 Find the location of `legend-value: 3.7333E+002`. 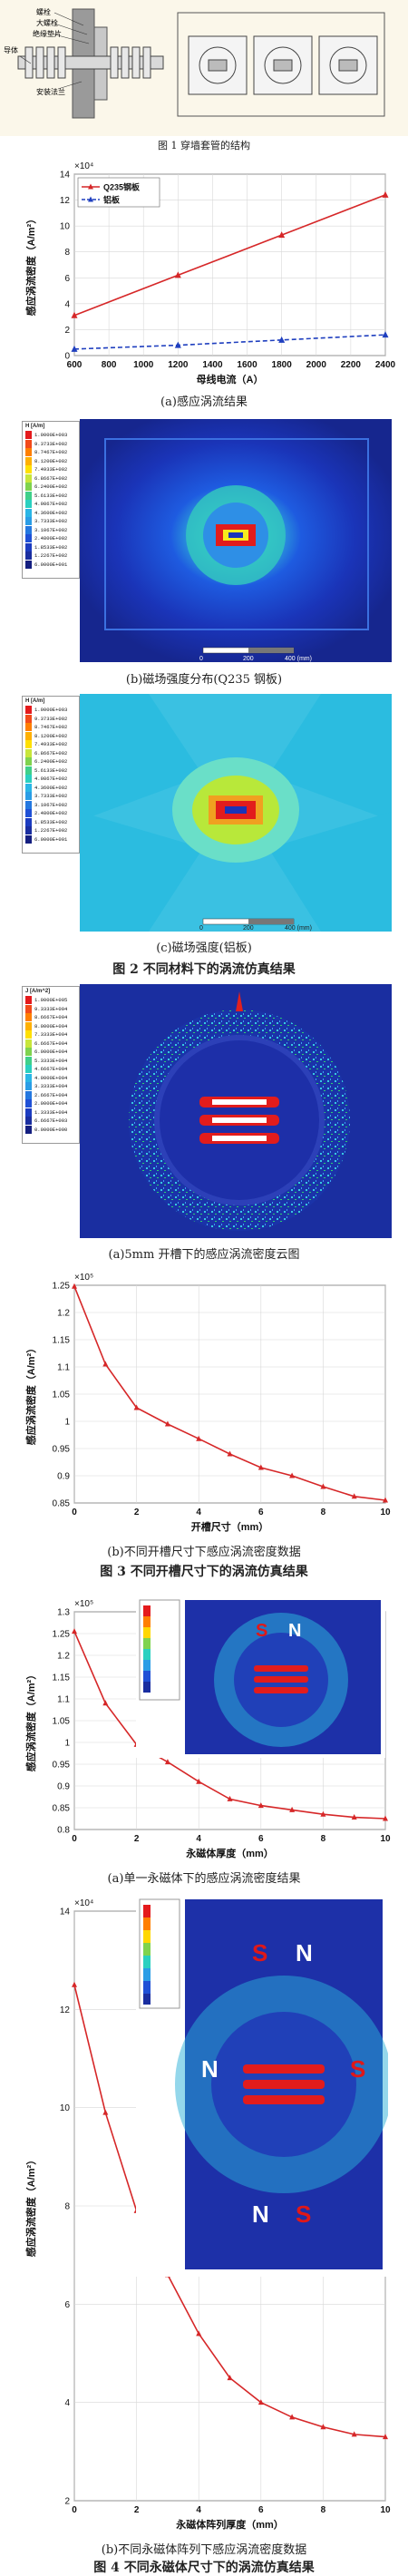

legend-value: 3.7333E+002 is located at coordinates (51, 521).